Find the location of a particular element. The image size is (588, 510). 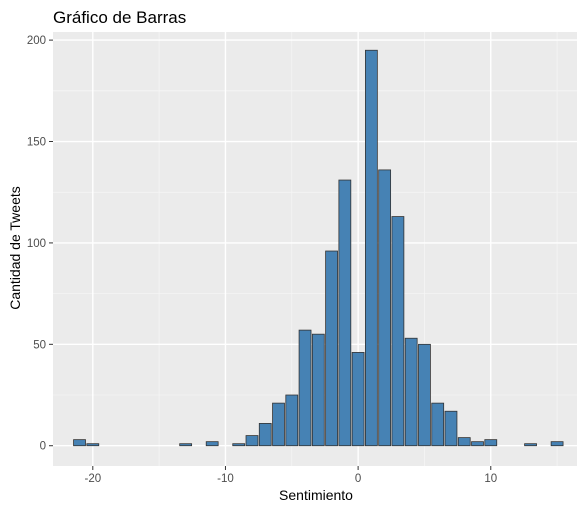

x-tick-label: 0 is located at coordinates (358, 479).